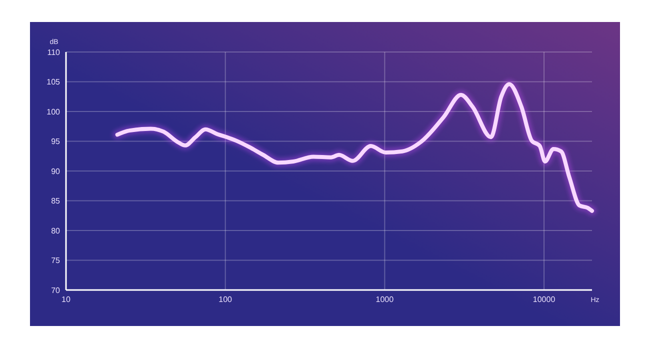 The height and width of the screenshot is (350, 650). What do you see at coordinates (66, 299) in the screenshot?
I see `x-tick-label: 10` at bounding box center [66, 299].